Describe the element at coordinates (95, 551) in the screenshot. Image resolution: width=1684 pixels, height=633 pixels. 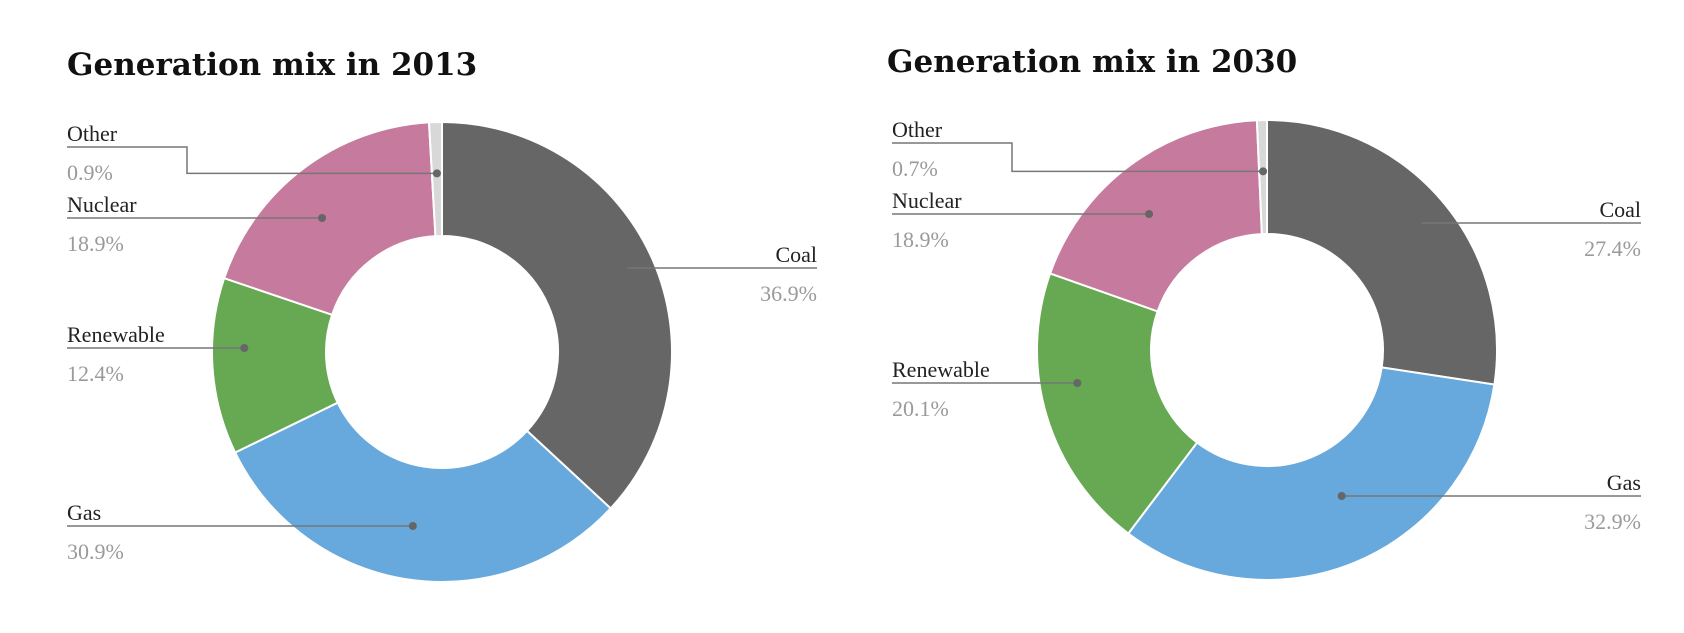
I see `slice-value-gas: 30.9%` at that location.